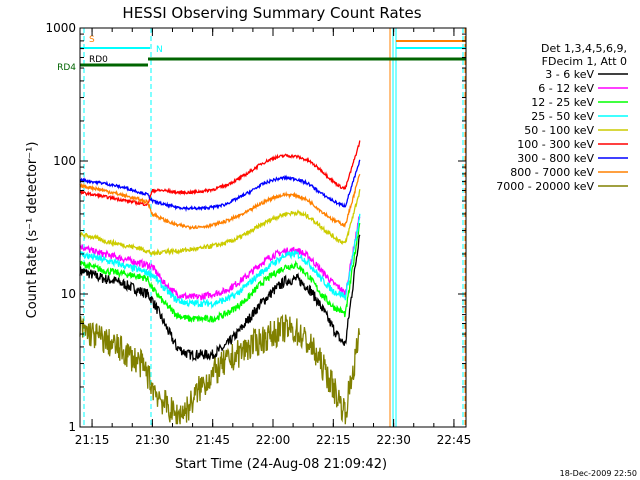  Describe the element at coordinates (220, 186) in the screenshot. I see `series-line-300-800-kev` at that location.